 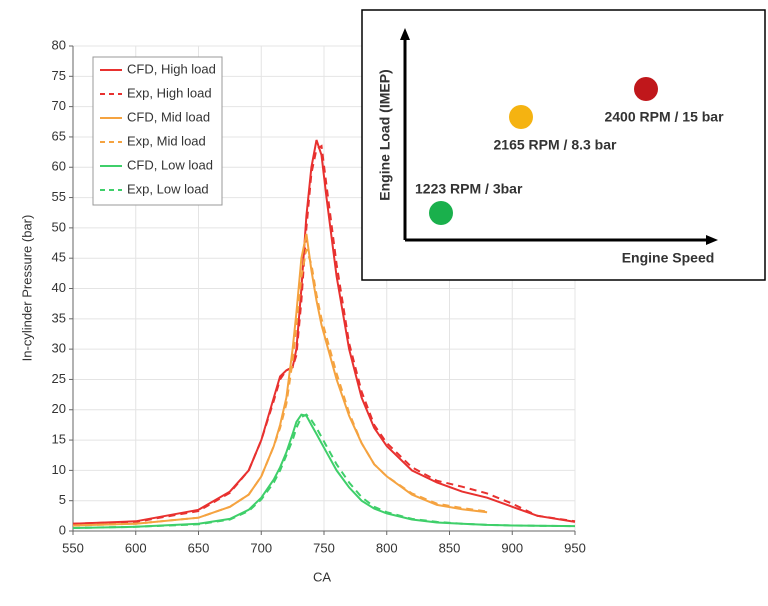 What do you see at coordinates (170, 164) in the screenshot?
I see `legend-label: CFD, Low load` at bounding box center [170, 164].